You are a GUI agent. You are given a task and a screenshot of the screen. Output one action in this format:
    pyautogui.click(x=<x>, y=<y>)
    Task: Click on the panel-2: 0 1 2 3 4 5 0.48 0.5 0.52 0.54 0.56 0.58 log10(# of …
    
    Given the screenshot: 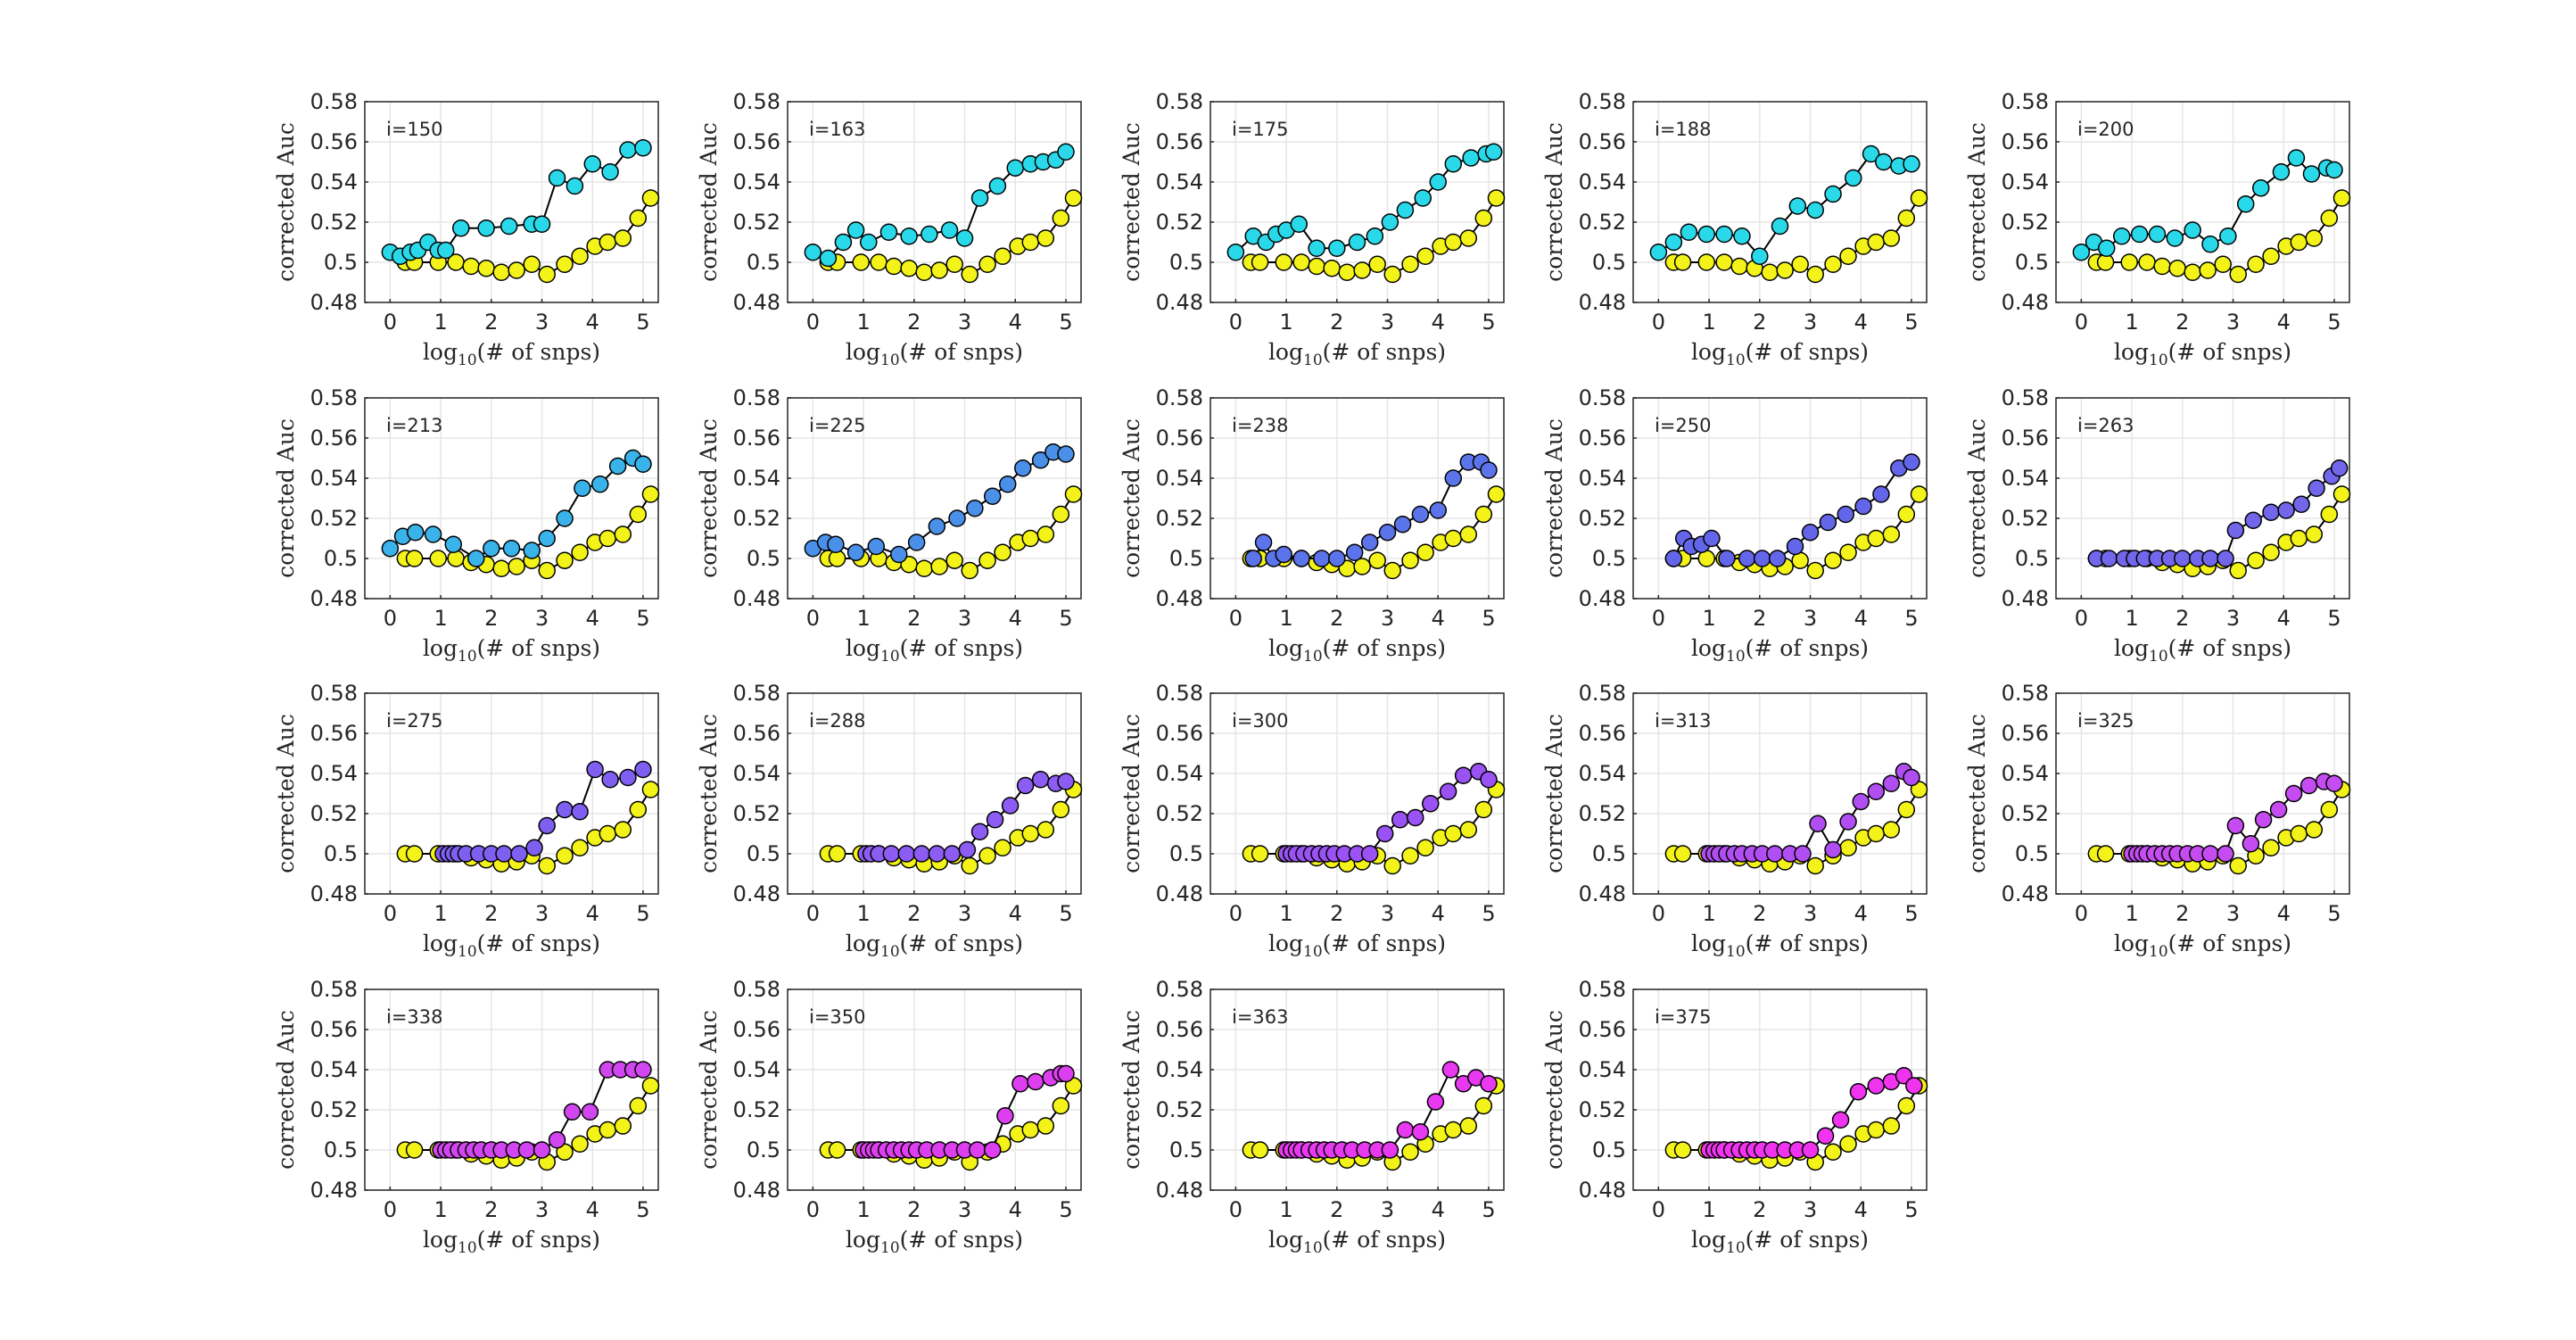 What is the action you would take?
    pyautogui.click(x=890, y=229)
    